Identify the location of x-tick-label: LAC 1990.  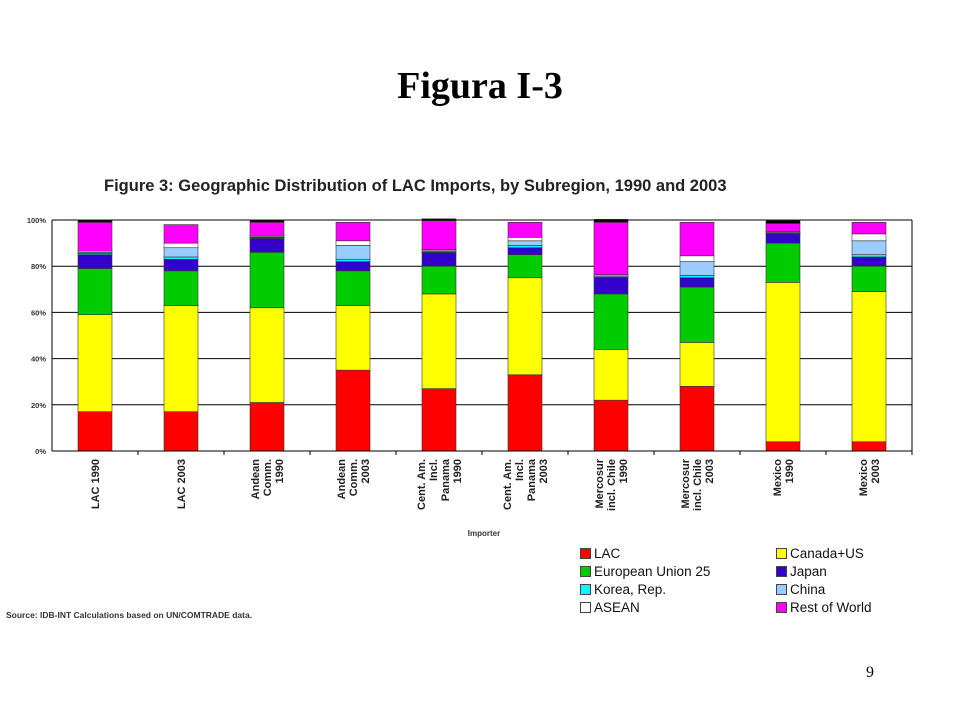
(96, 484).